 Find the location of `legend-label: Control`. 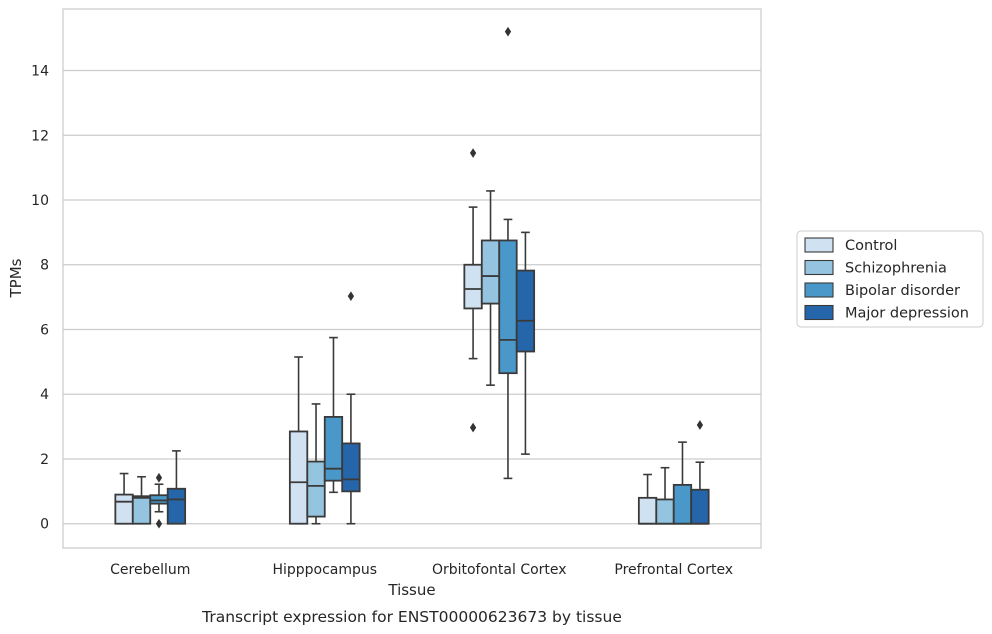

legend-label: Control is located at coordinates (871, 246).